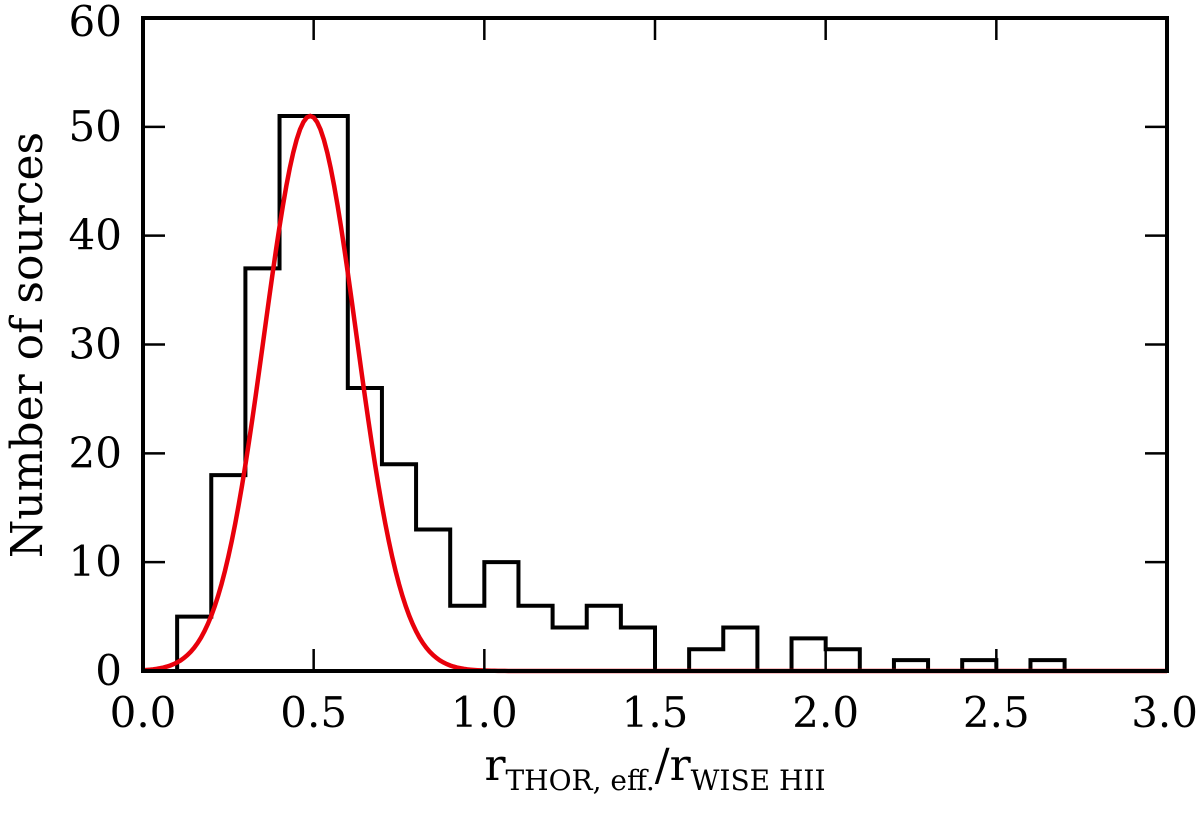  I want to click on x-tick-label: 0.5, so click(313, 712).